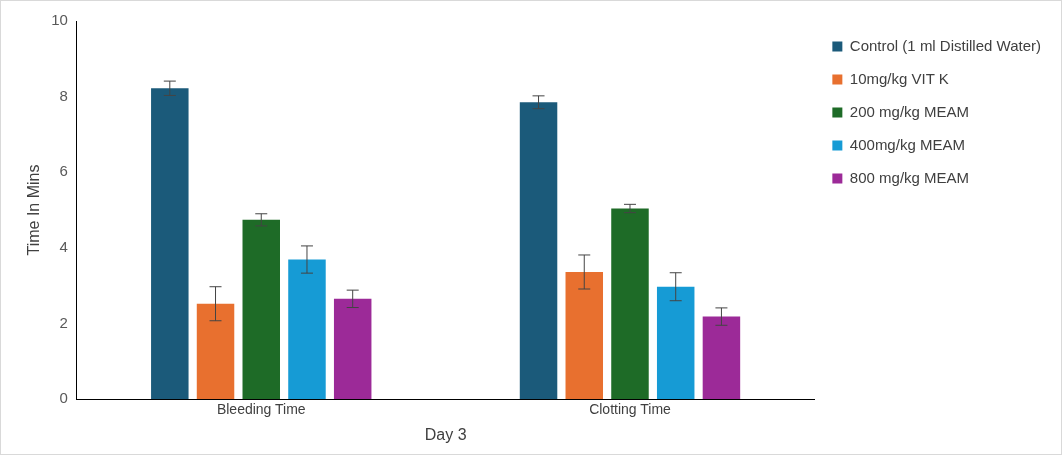 The image size is (1062, 455). Describe the element at coordinates (907, 144) in the screenshot. I see `legend-label: 400mg/kg MEAM` at that location.